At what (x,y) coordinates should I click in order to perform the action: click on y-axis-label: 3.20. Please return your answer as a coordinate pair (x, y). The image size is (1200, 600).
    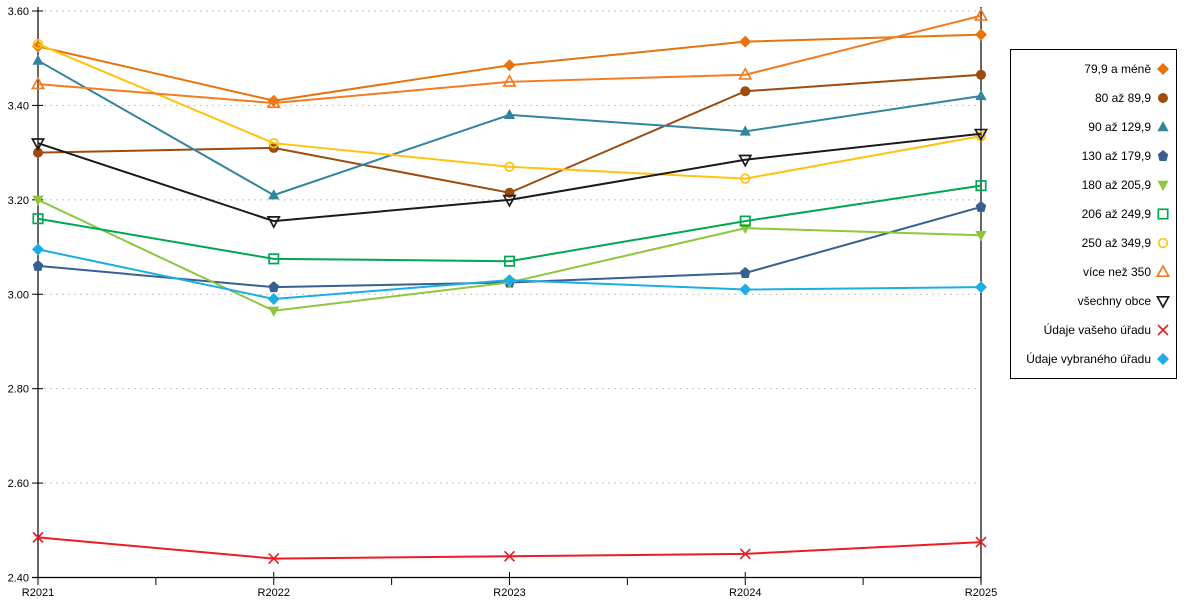
    Looking at the image, I should click on (18, 201).